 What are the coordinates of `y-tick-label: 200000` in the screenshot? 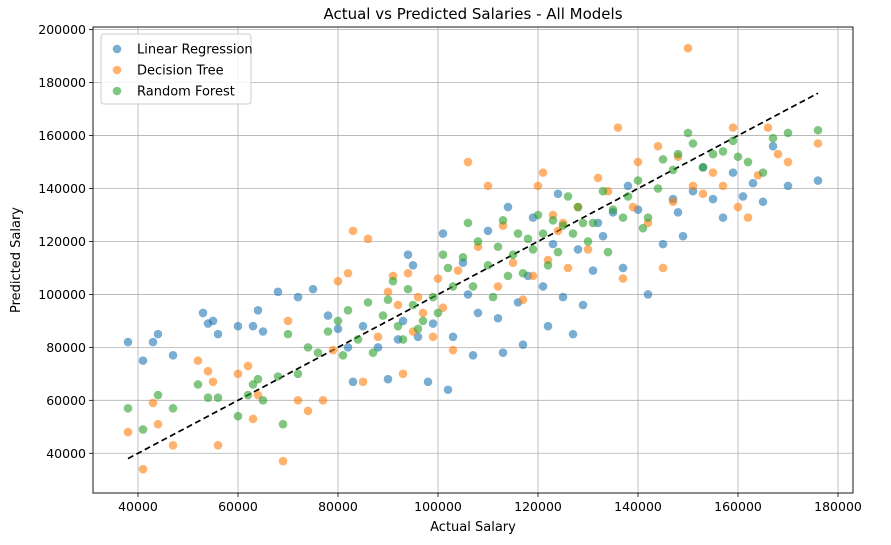 It's located at (62, 29).